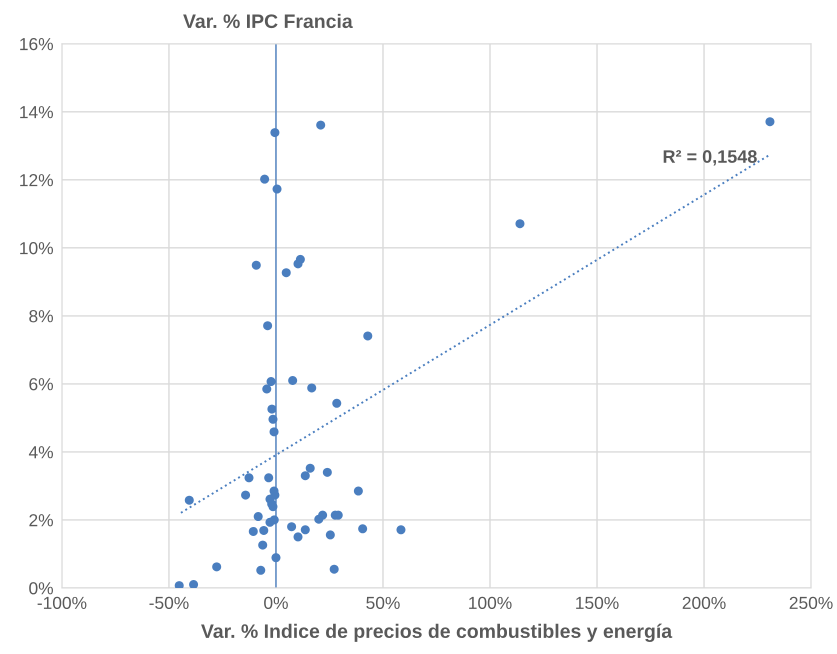  Describe the element at coordinates (704, 603) in the screenshot. I see `x-tick-label: 200%` at that location.